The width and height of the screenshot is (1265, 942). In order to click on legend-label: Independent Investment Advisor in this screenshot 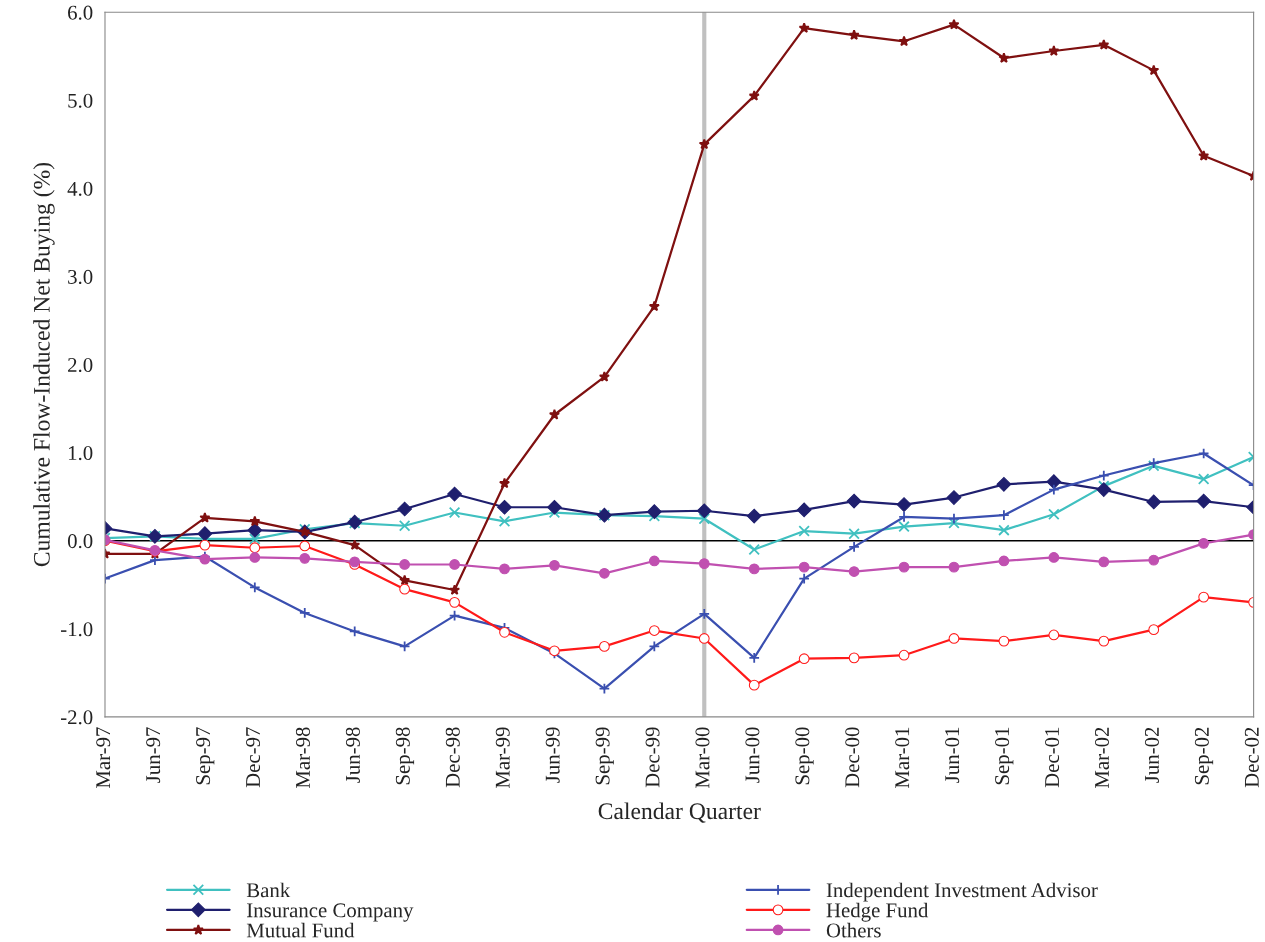, I will do `click(962, 892)`.